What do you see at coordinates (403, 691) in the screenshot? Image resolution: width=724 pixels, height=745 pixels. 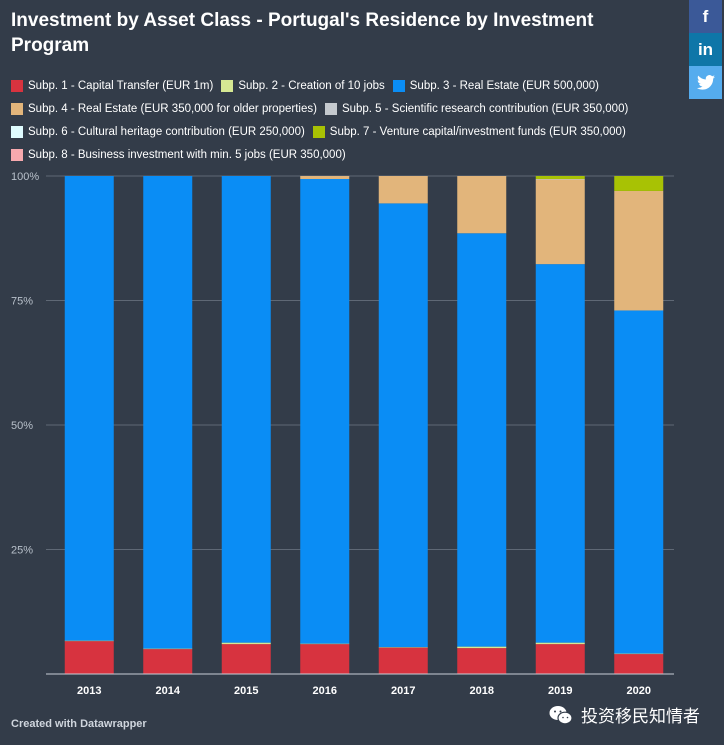 I see `x-tick-label: 2017` at bounding box center [403, 691].